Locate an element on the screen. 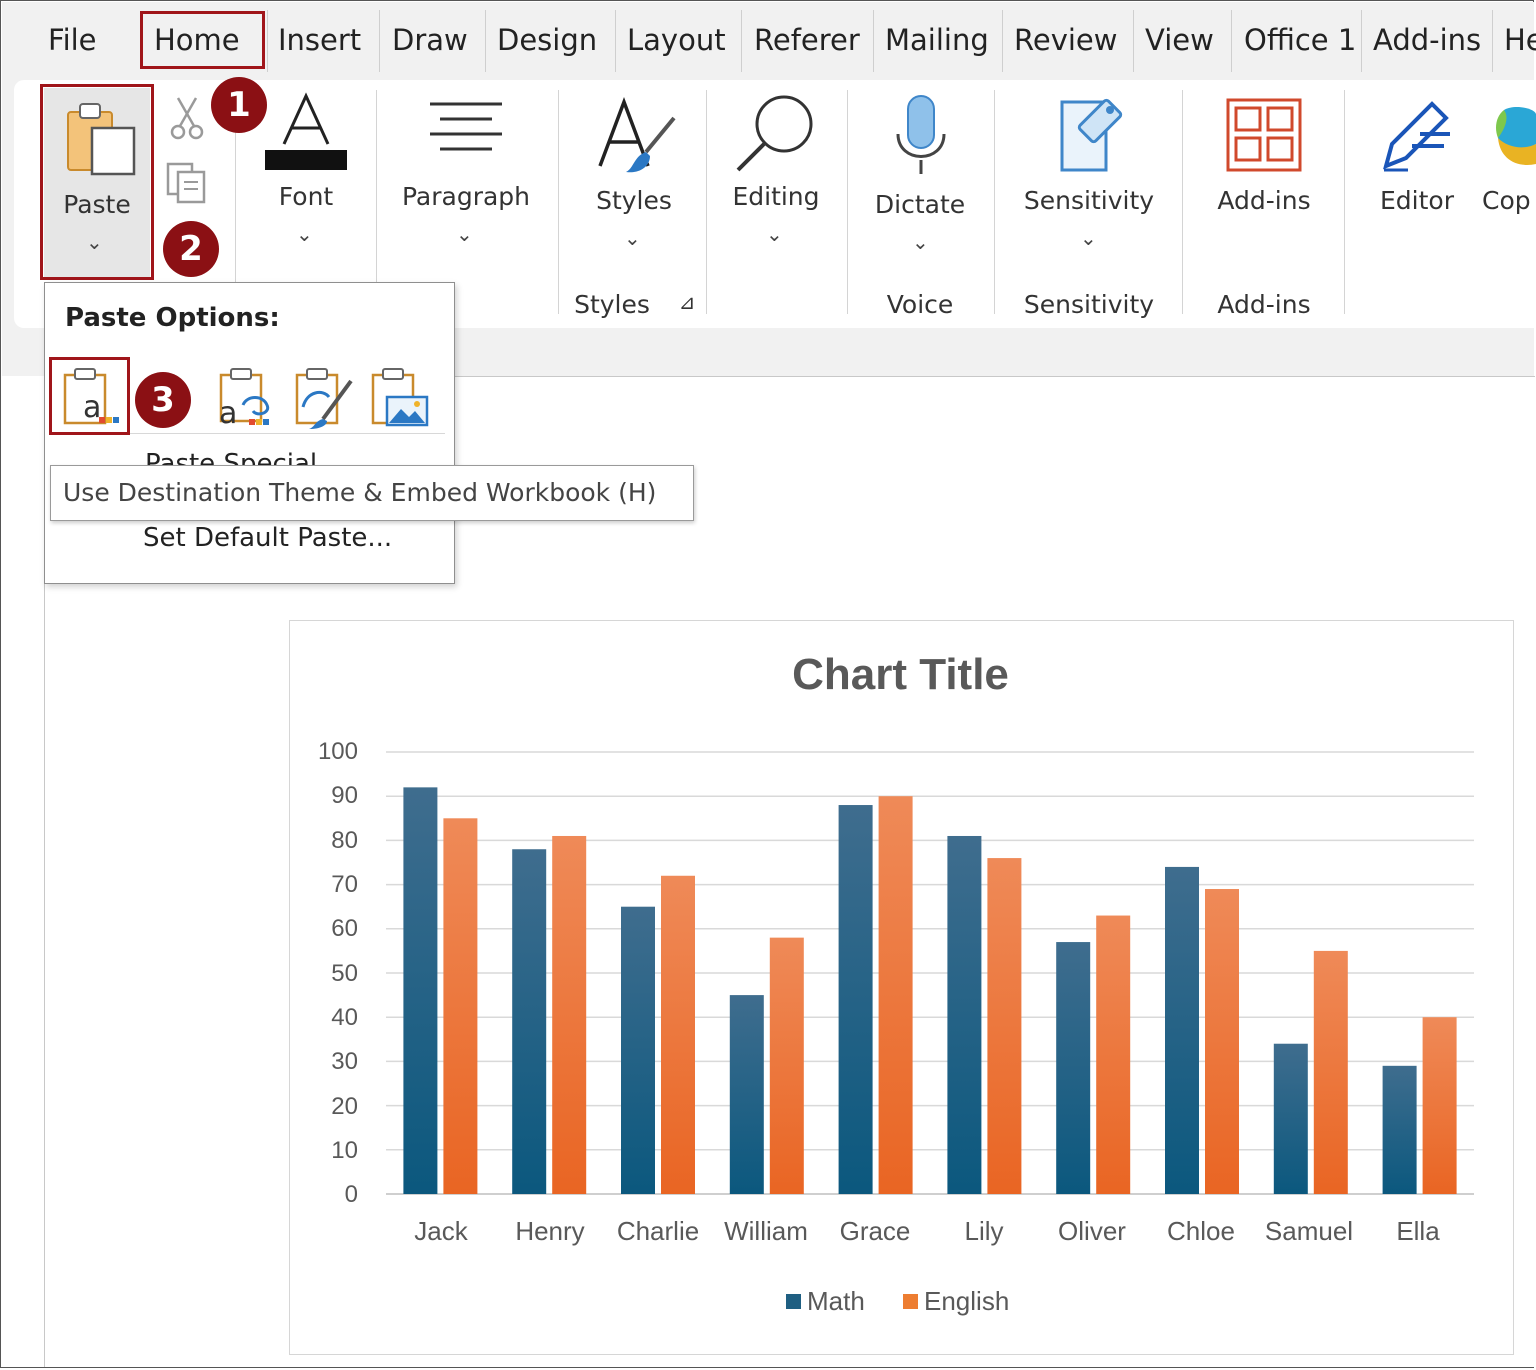  bar-english-henry is located at coordinates (569, 1014).